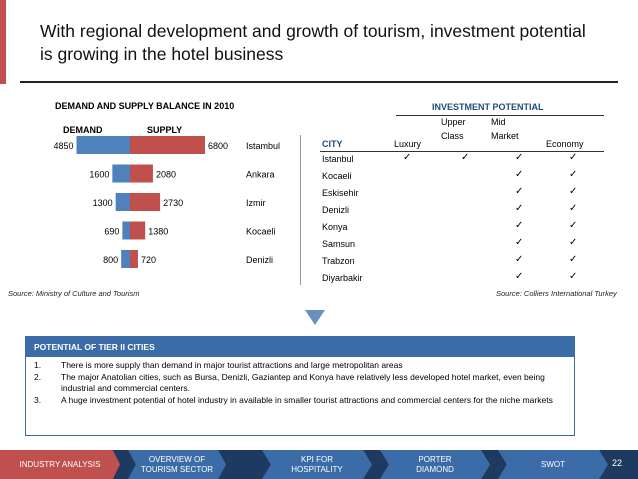 The image size is (638, 479). What do you see at coordinates (256, 203) in the screenshot?
I see `city-label: Izmir` at bounding box center [256, 203].